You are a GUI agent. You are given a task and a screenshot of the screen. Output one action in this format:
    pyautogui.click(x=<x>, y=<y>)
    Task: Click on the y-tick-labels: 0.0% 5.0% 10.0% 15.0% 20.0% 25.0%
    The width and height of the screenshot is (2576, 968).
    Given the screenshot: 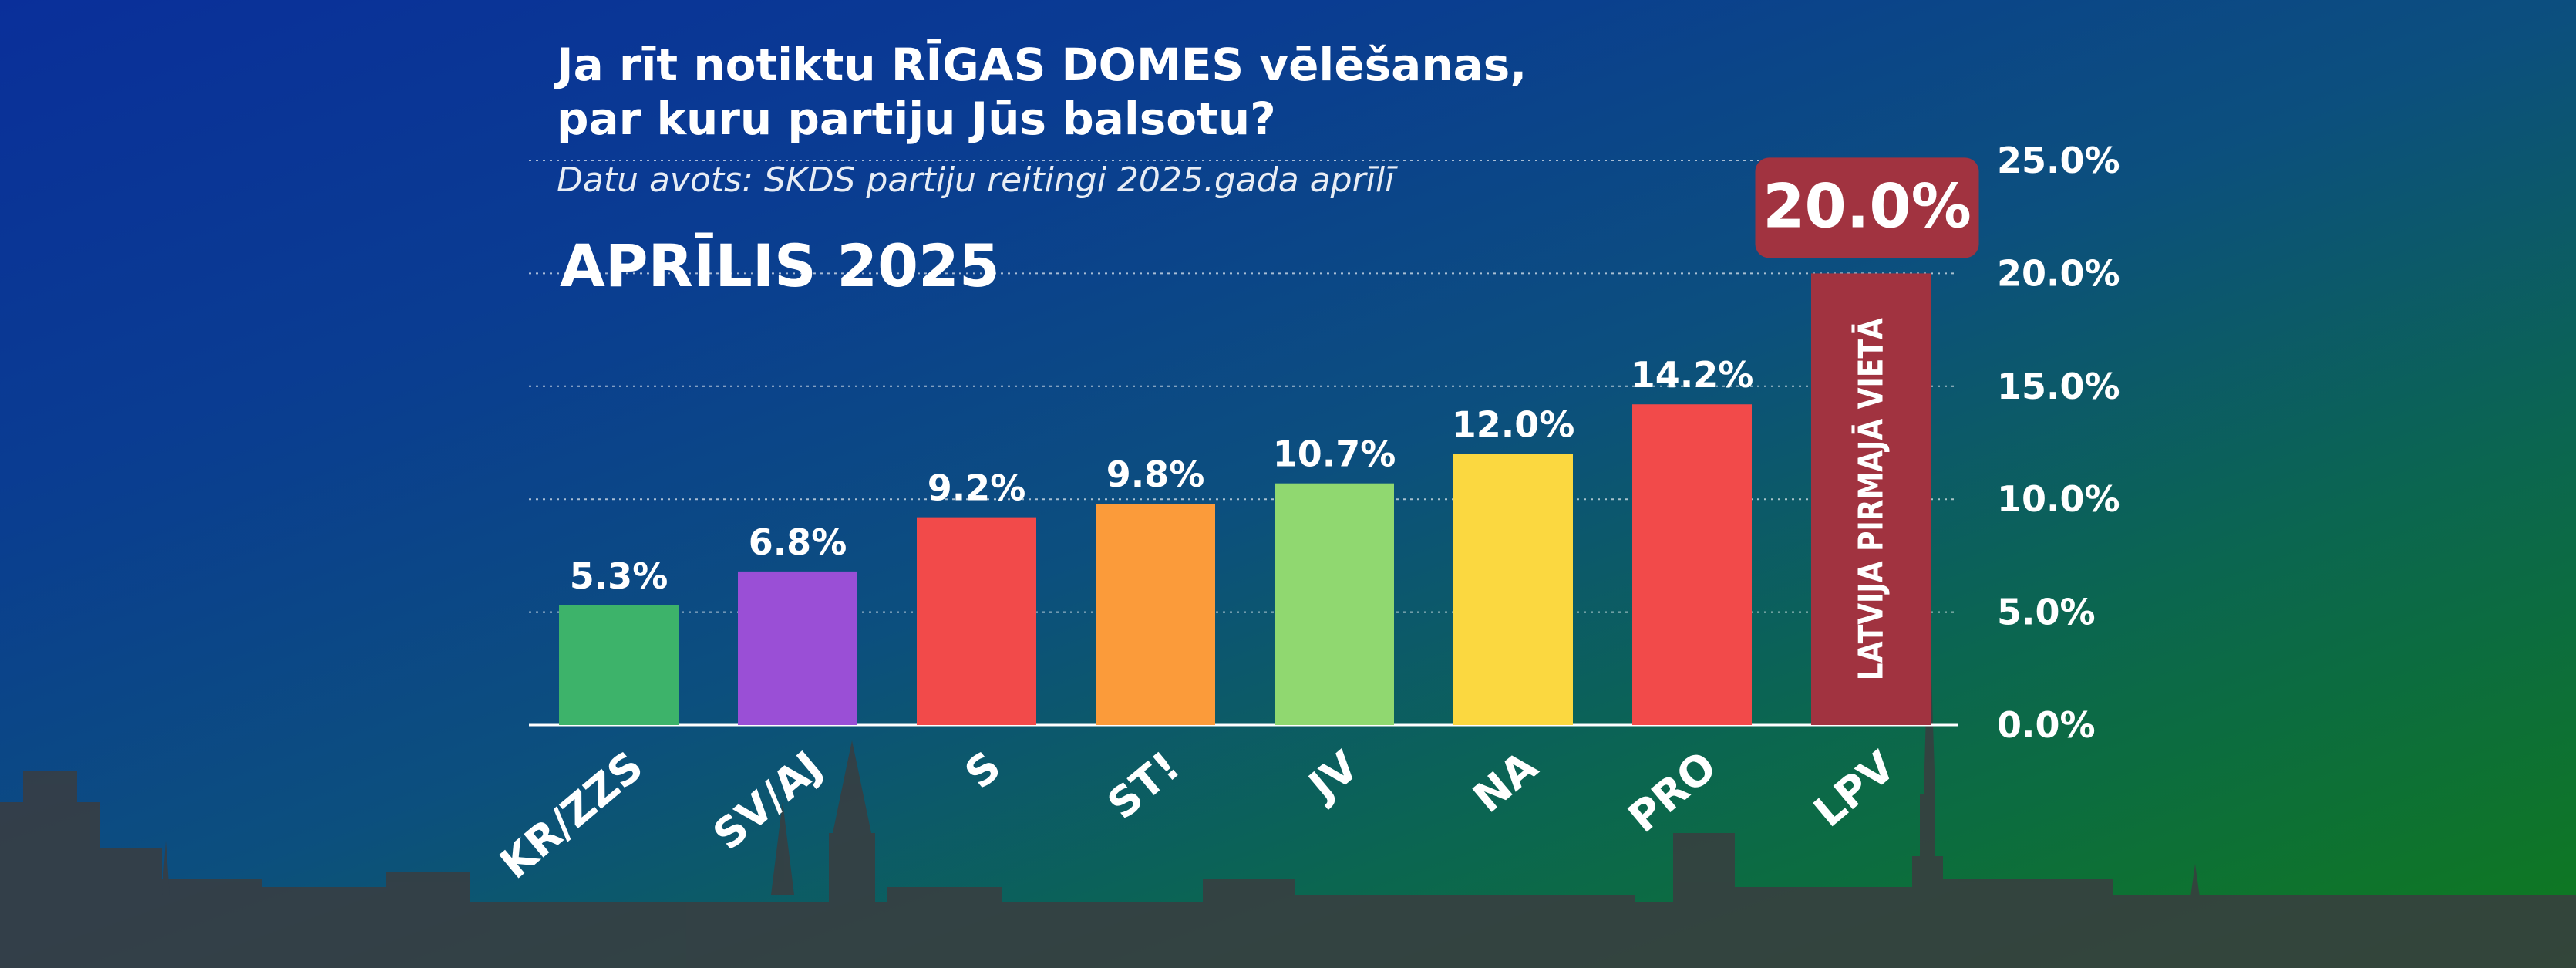 What is the action you would take?
    pyautogui.click(x=2058, y=443)
    